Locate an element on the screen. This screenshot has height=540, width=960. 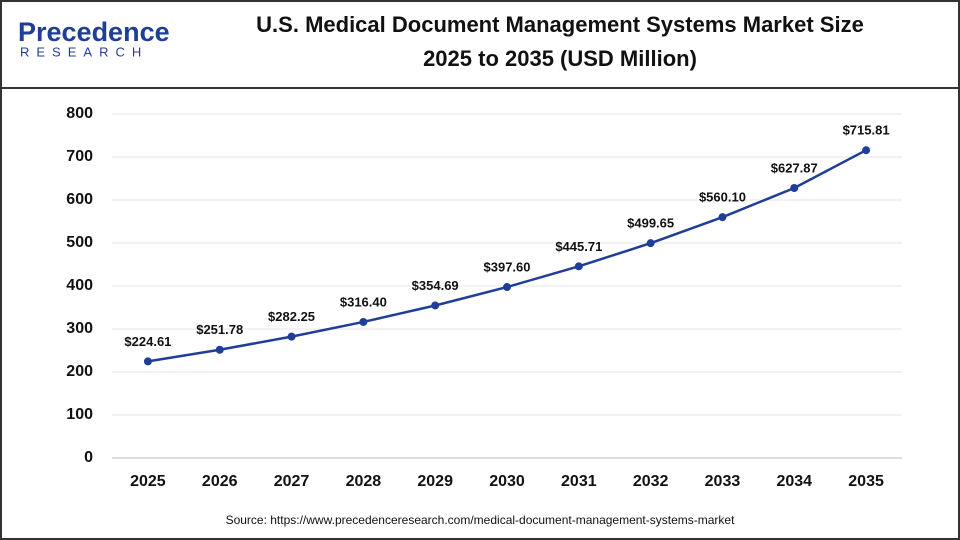
x-tick-label: 2034 is located at coordinates (794, 481).